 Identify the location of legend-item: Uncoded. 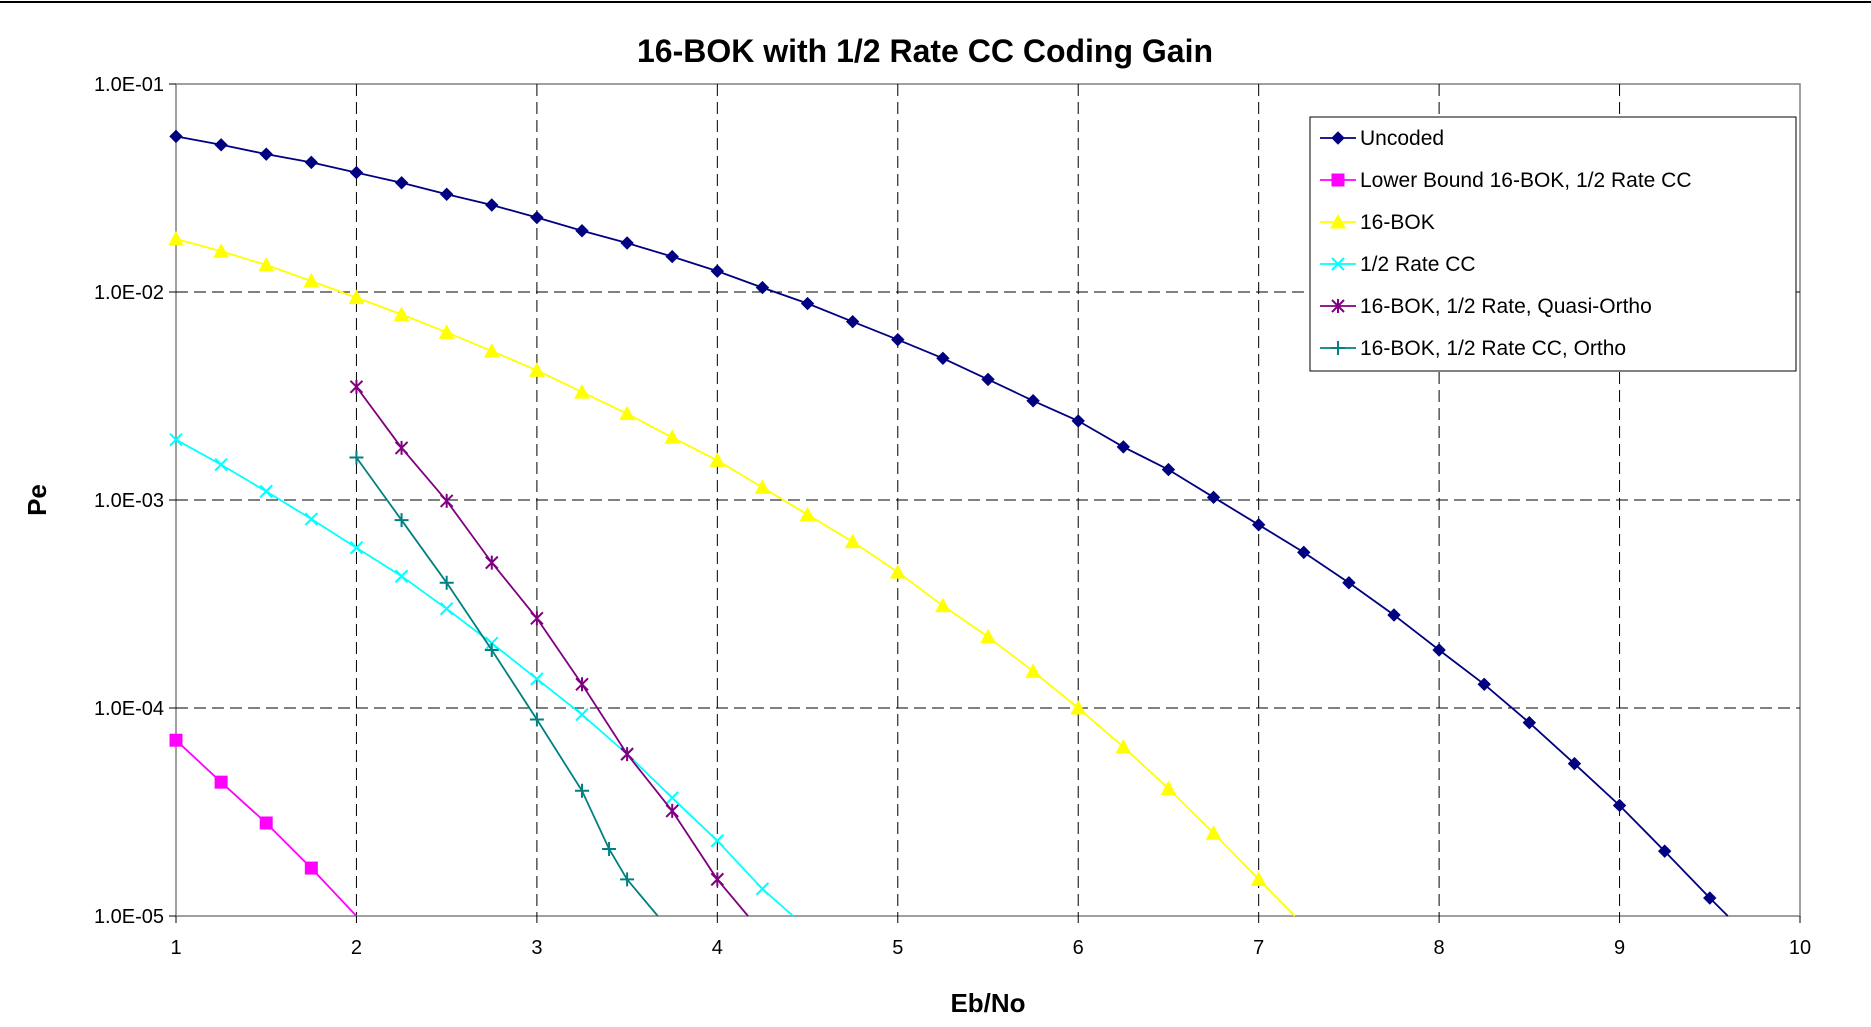
(1382, 138).